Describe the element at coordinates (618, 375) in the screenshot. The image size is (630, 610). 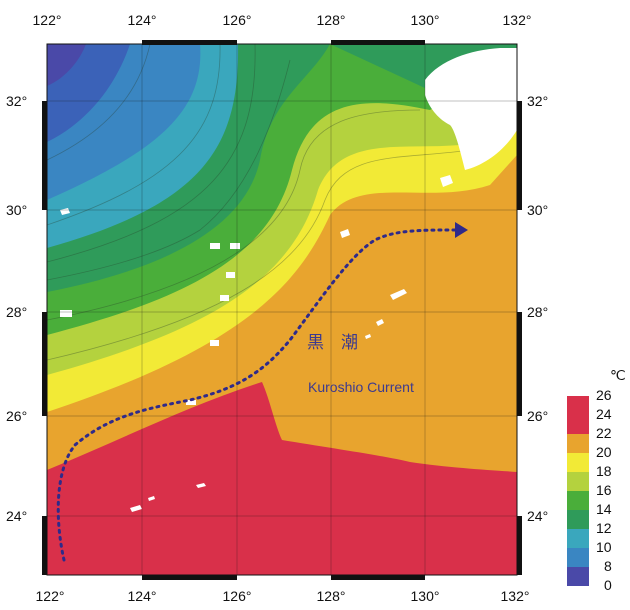
I see `colorbar-unit: ℃` at that location.